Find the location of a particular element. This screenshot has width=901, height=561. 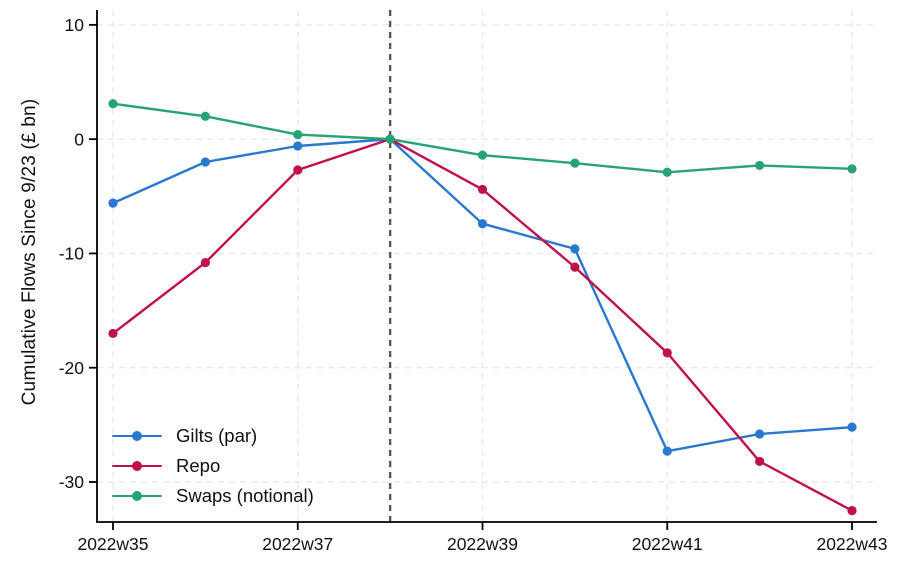

legend-swatch-repo is located at coordinates (137, 466).